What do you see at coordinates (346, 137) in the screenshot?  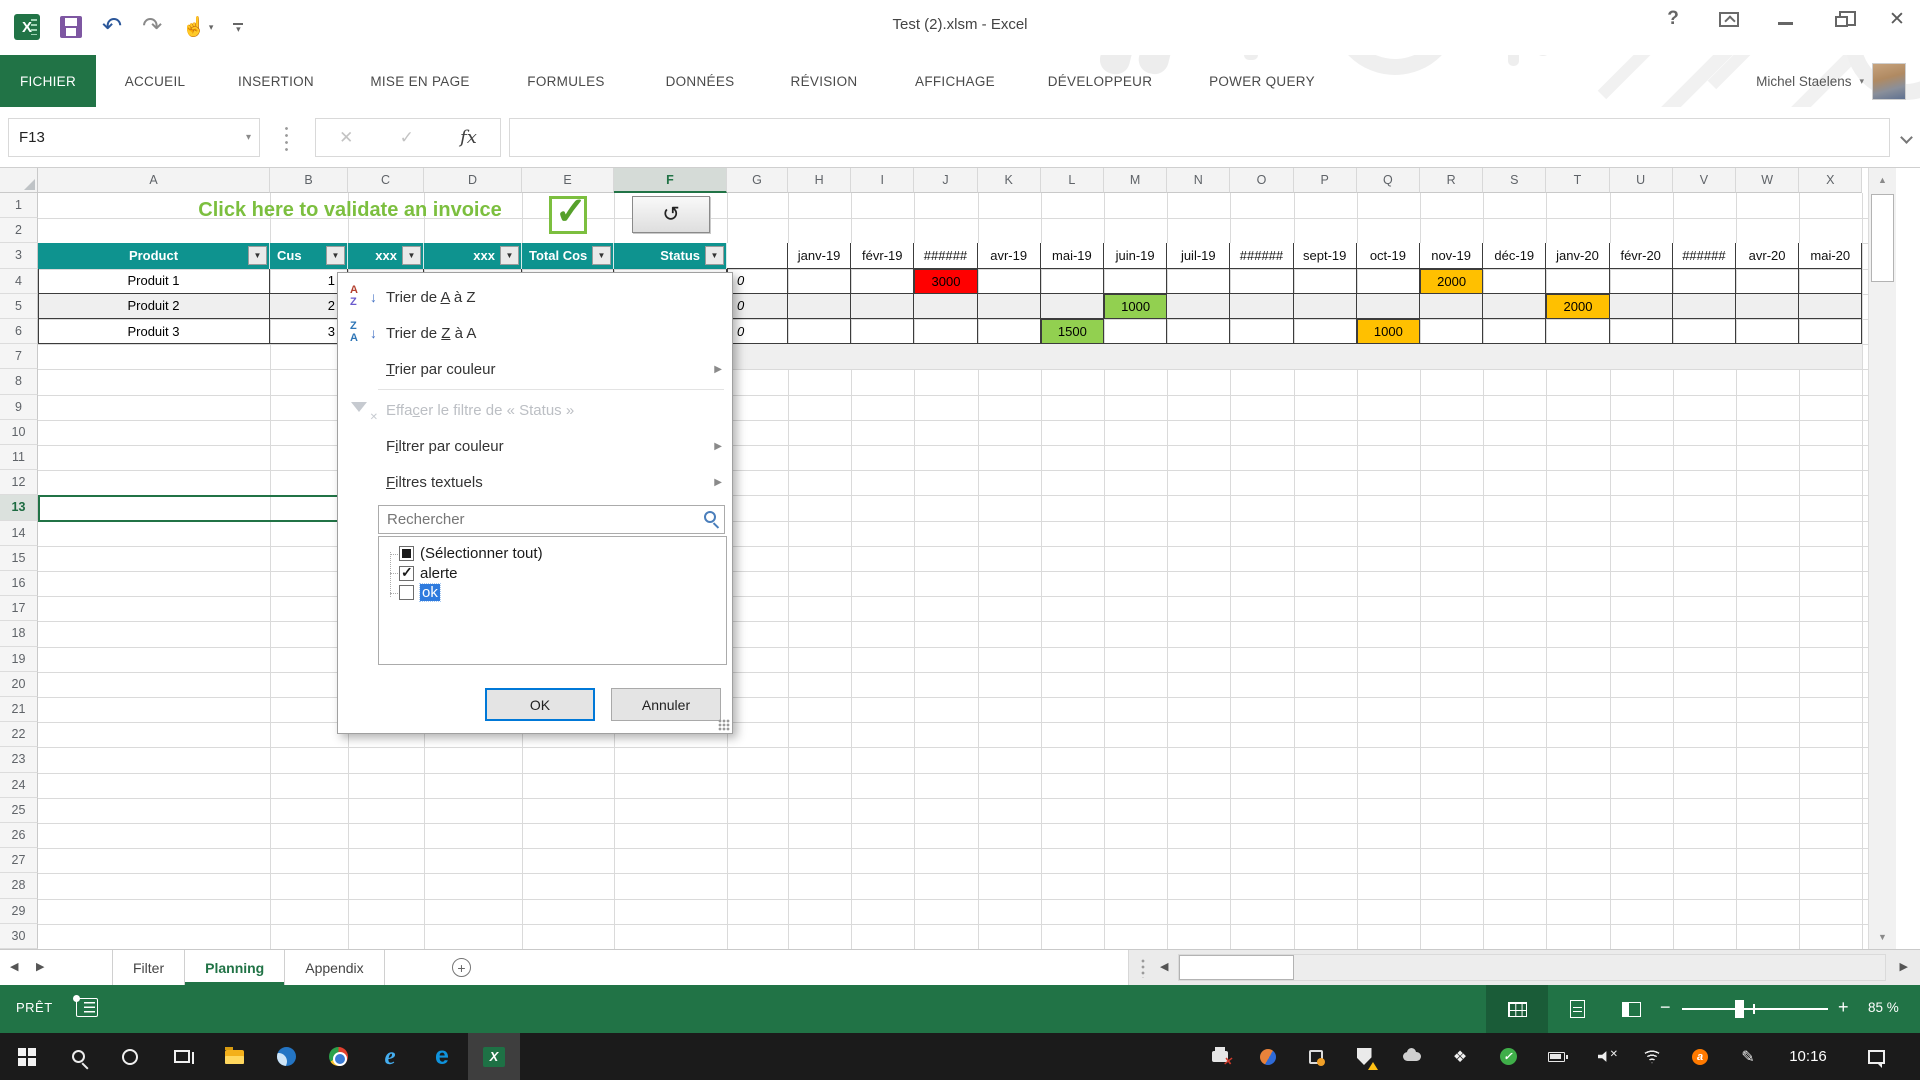 I see `cancel-entry-icon: ✕` at bounding box center [346, 137].